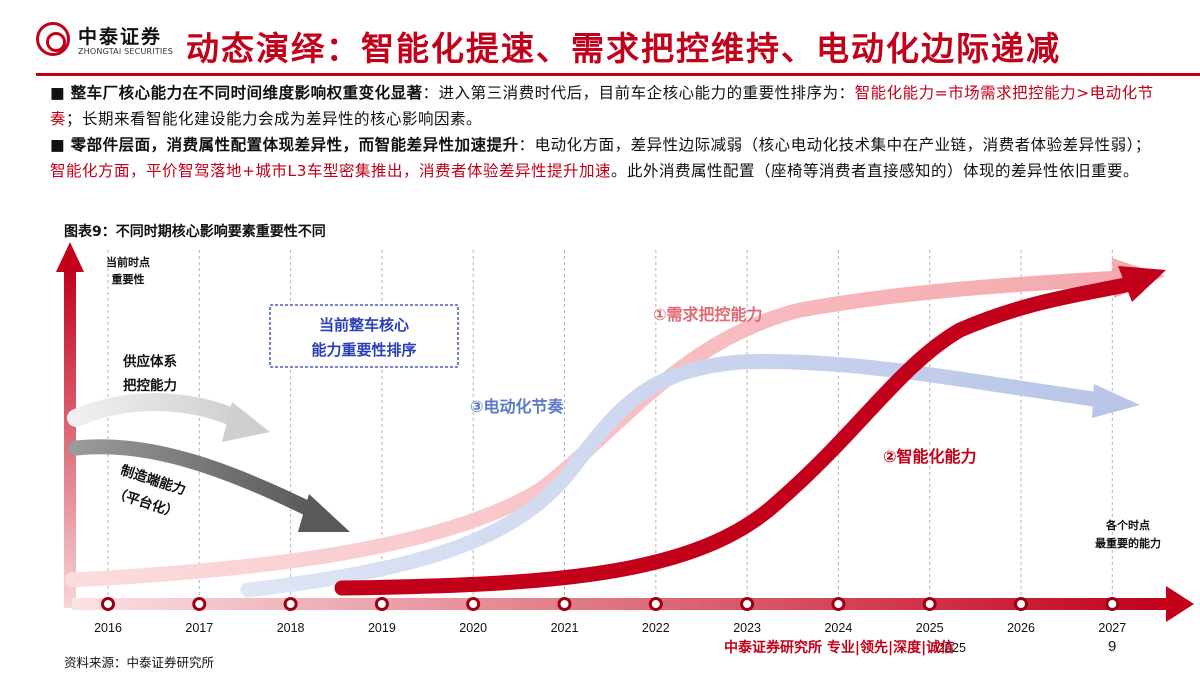 The image size is (1200, 675). I want to click on bullet-text-segment: 智能化方面，平价智驾落地+城市L3车型密集推出，消费者体验差异性提升加速, so click(330, 171).